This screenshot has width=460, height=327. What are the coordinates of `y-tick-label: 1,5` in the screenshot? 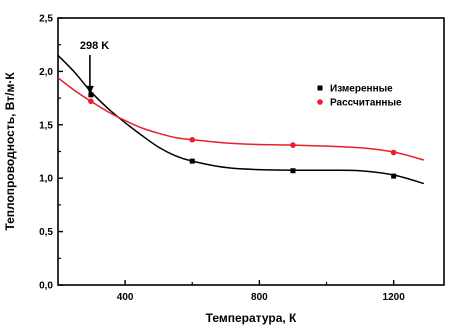 It's located at (46, 125).